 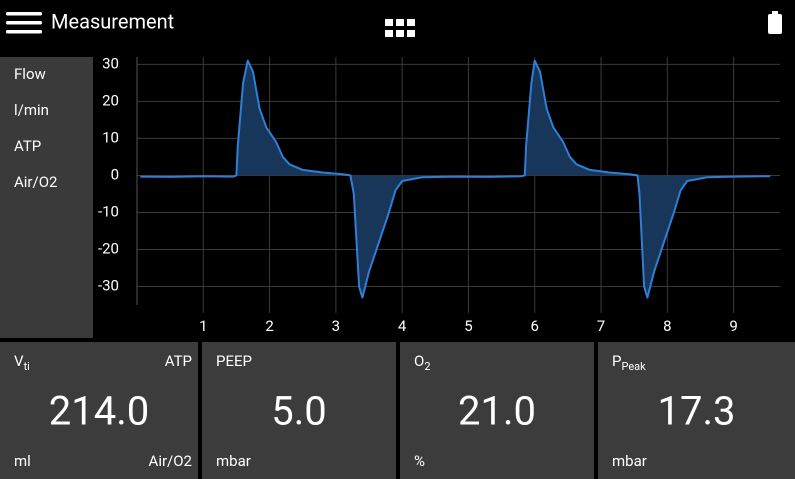 I want to click on x-tick-label: 5, so click(x=468, y=326).